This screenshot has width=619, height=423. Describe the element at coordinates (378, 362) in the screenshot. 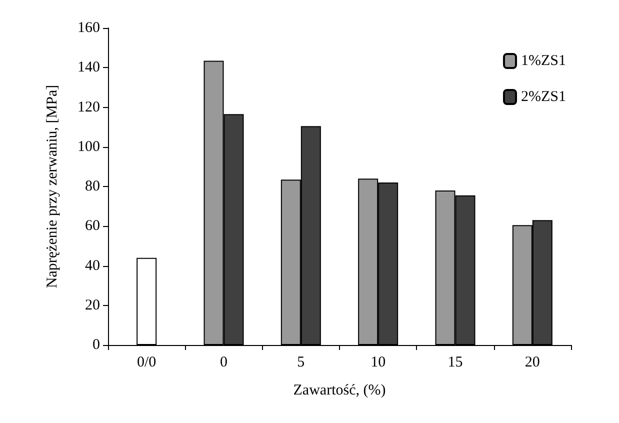

I see `x-tick-label: 10` at that location.